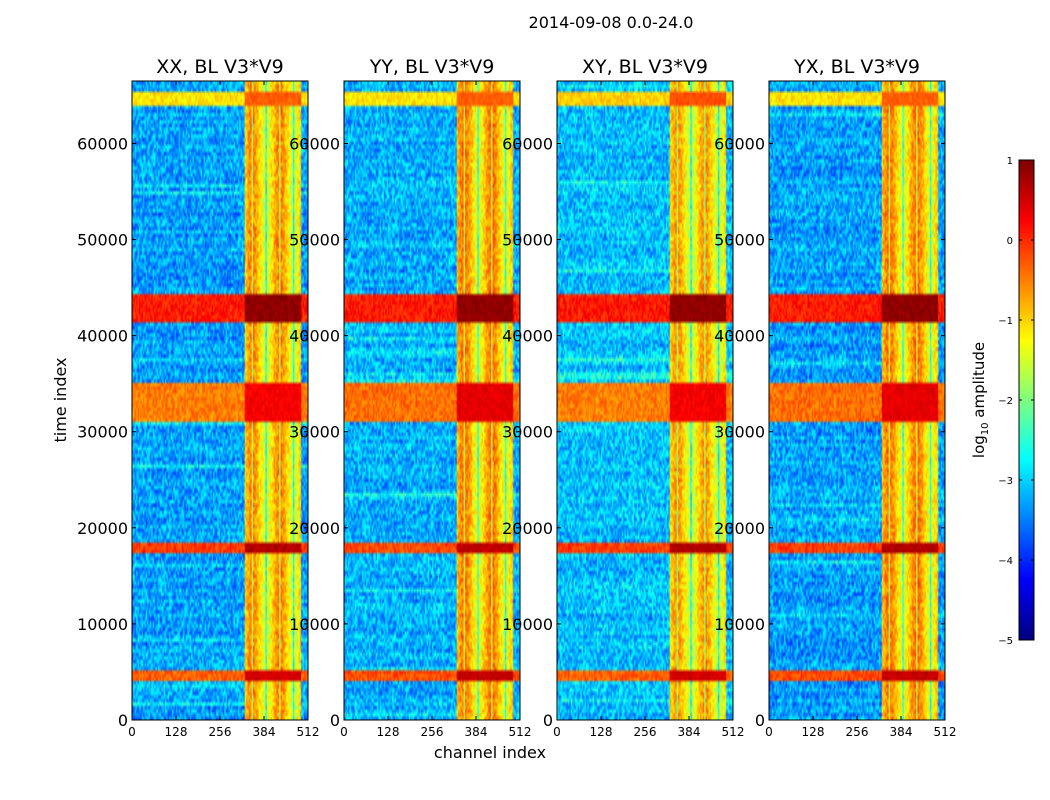 The width and height of the screenshot is (1050, 800). What do you see at coordinates (432, 67) in the screenshot?
I see `panel-title: YY, BL V3*V9` at bounding box center [432, 67].